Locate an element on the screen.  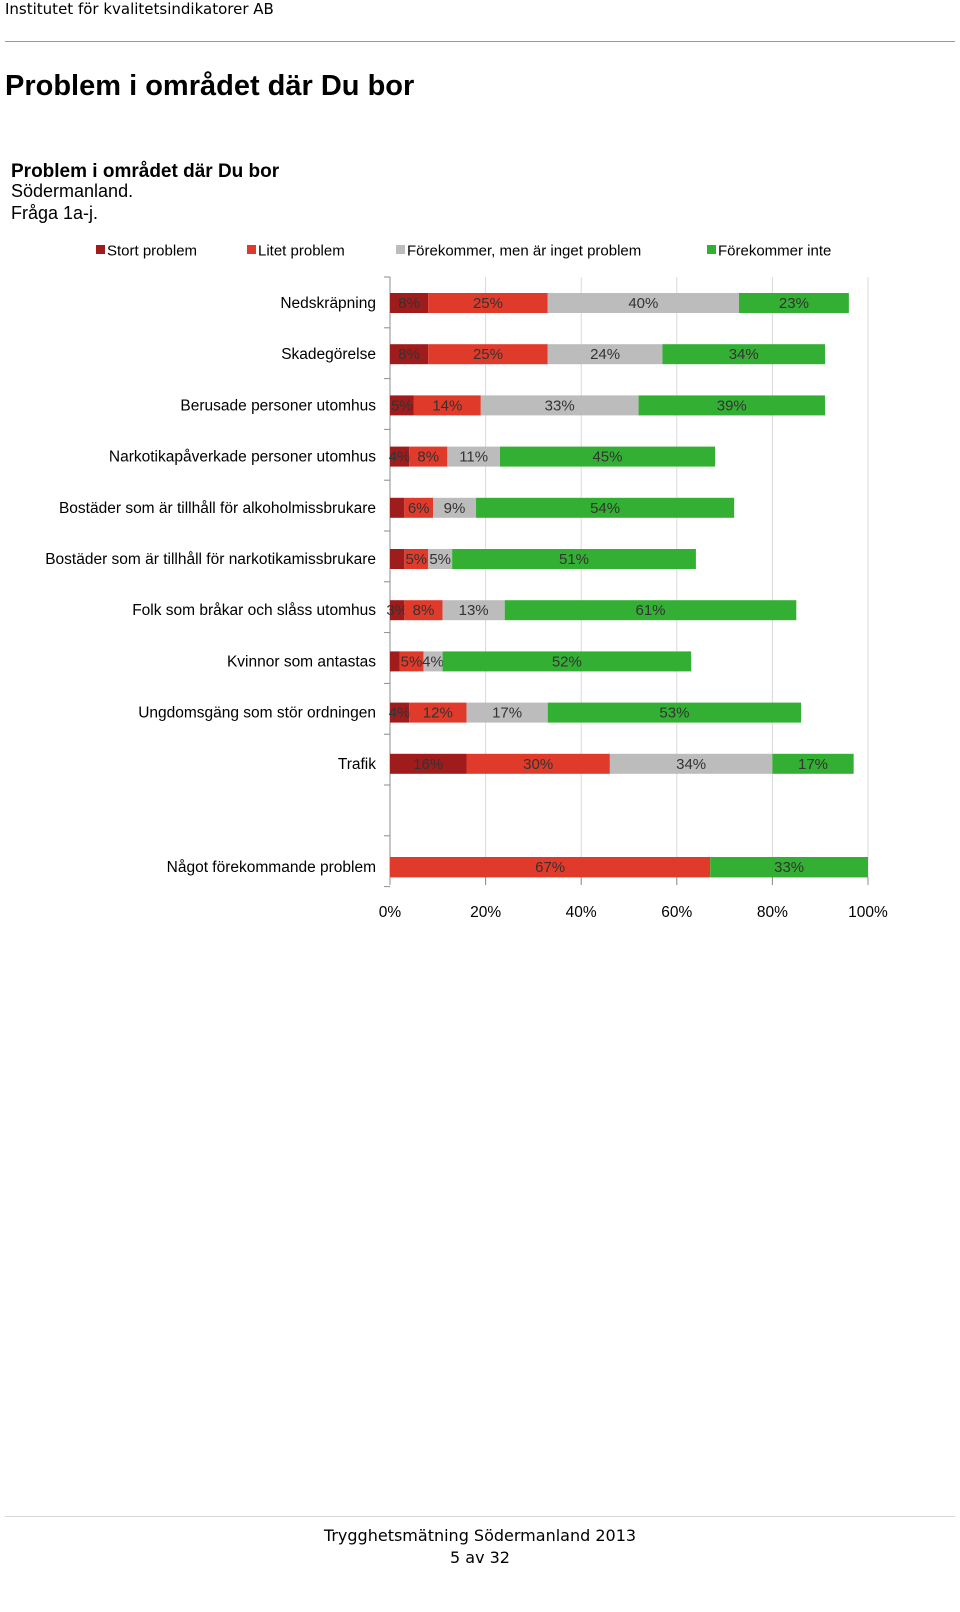
legend-label-2: Litet problem is located at coordinates (301, 251).